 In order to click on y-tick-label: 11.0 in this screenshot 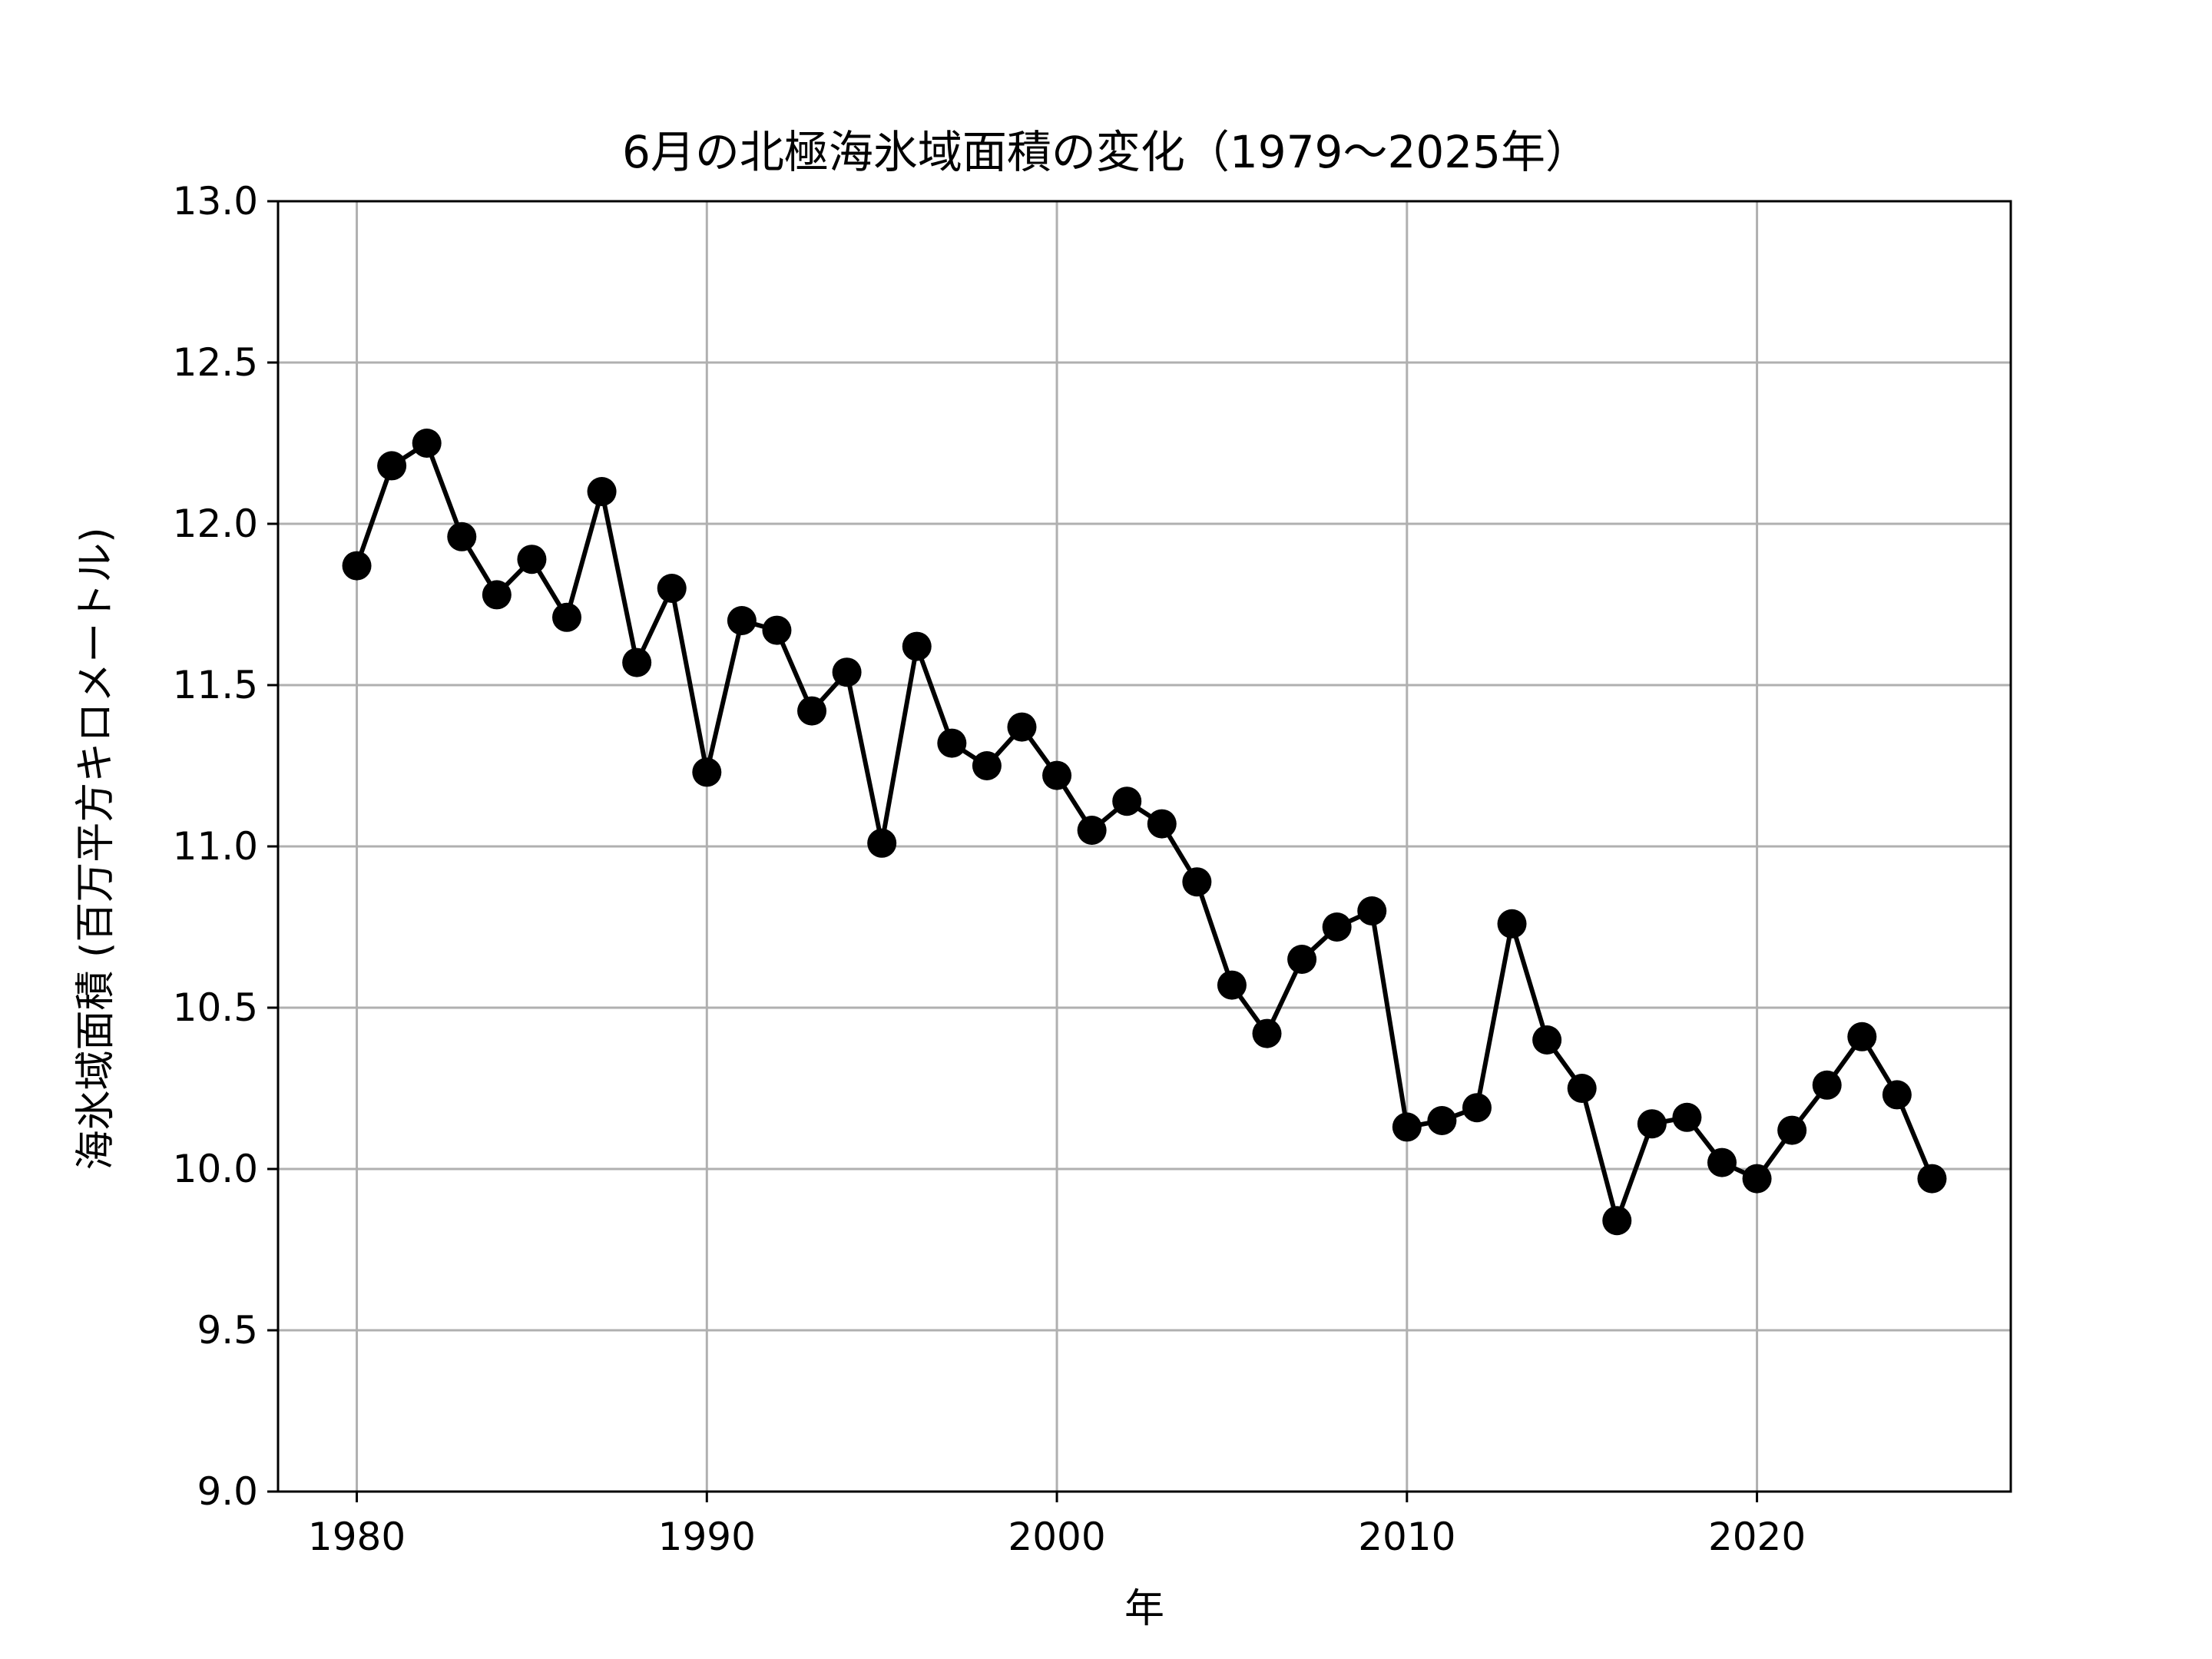, I will do `click(216, 846)`.